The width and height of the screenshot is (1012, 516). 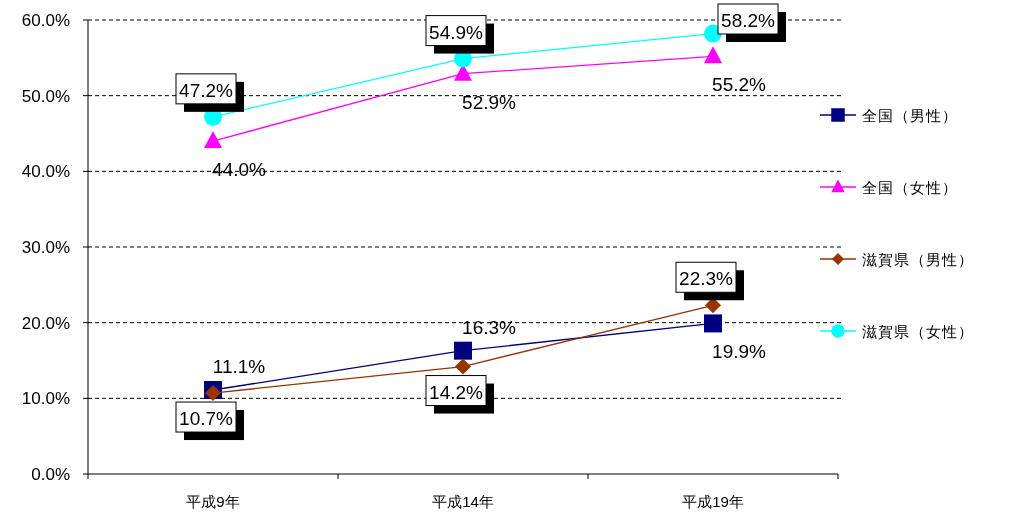 What do you see at coordinates (456, 392) in the screenshot?
I see `data-label: 14.2%` at bounding box center [456, 392].